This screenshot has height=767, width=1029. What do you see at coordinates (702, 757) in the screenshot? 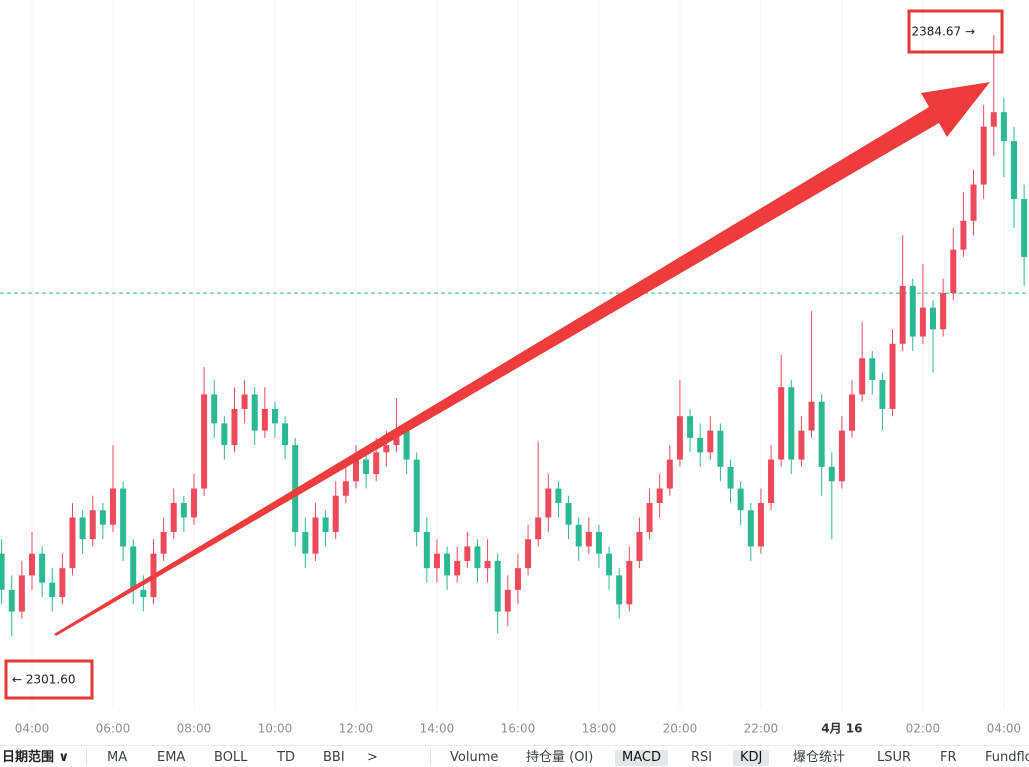
I see `indicator-tab: RSI` at bounding box center [702, 757].